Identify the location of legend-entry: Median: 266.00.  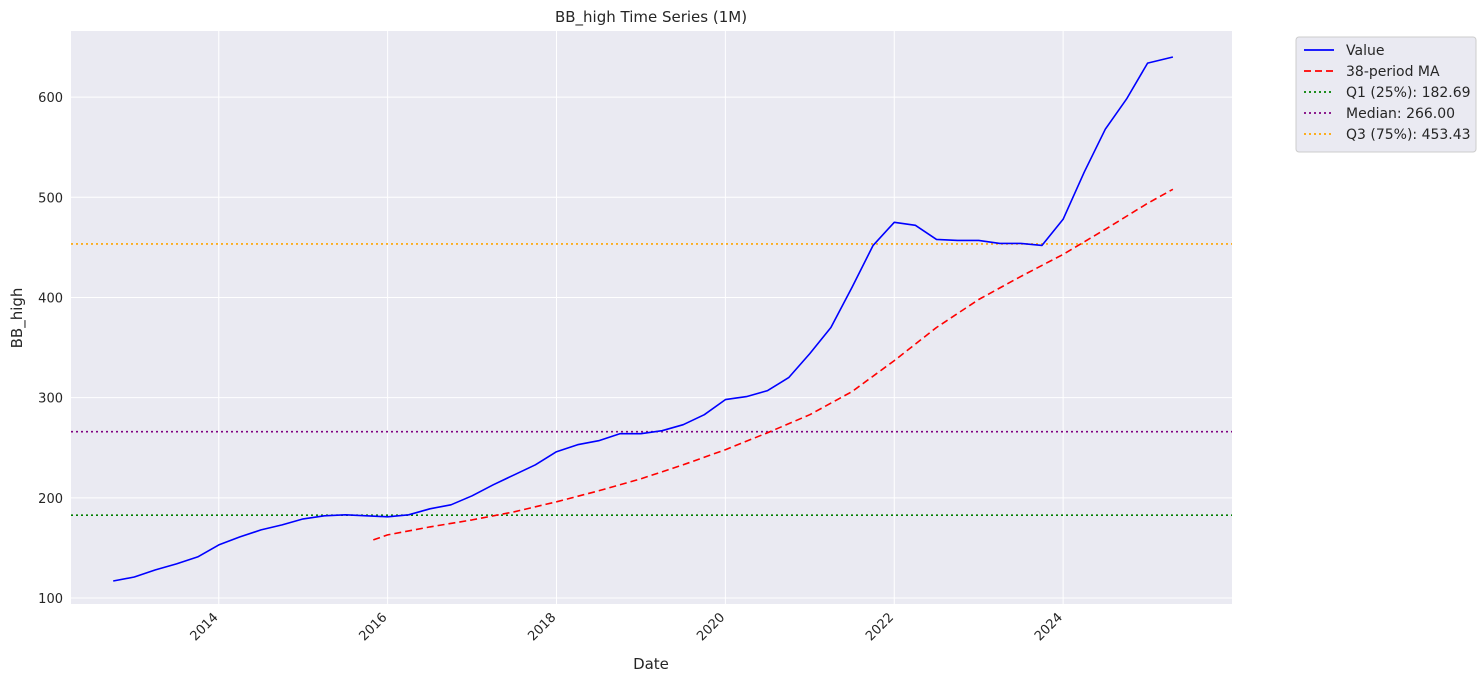
(1400, 114).